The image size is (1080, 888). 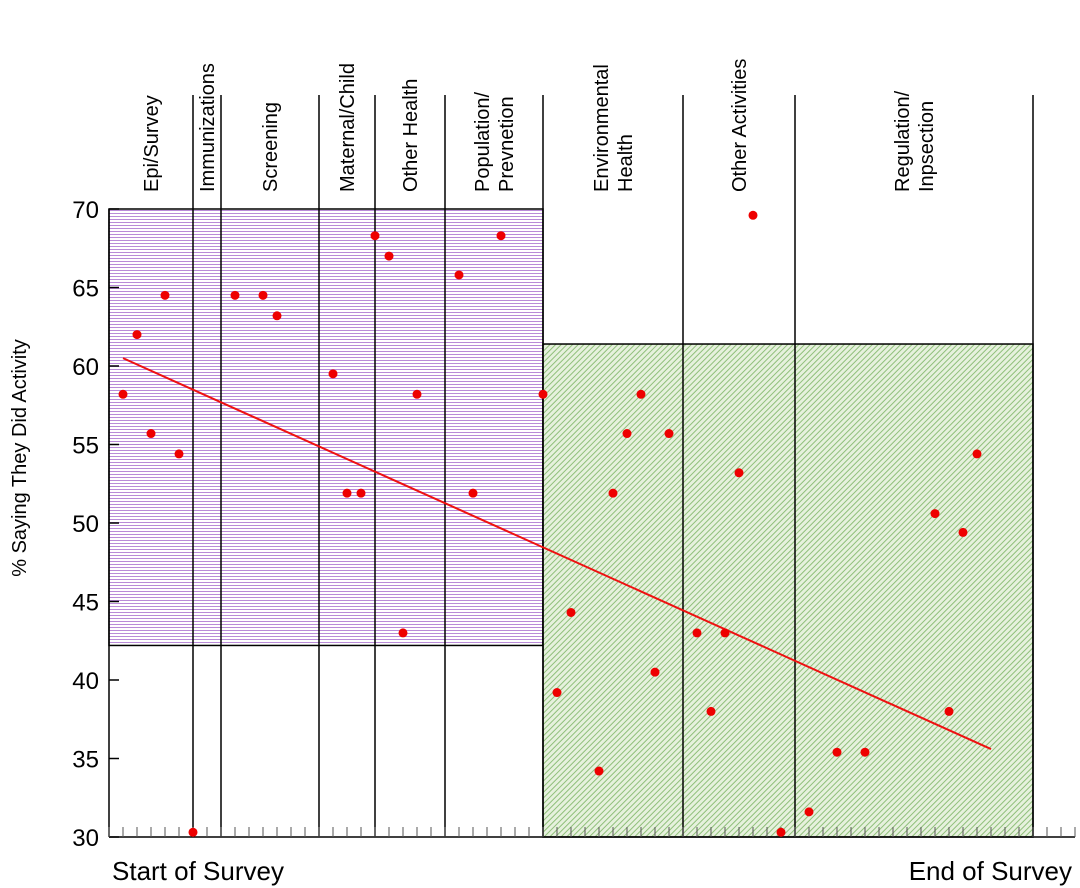 What do you see at coordinates (85, 603) in the screenshot?
I see `y-tick-label: 45` at bounding box center [85, 603].